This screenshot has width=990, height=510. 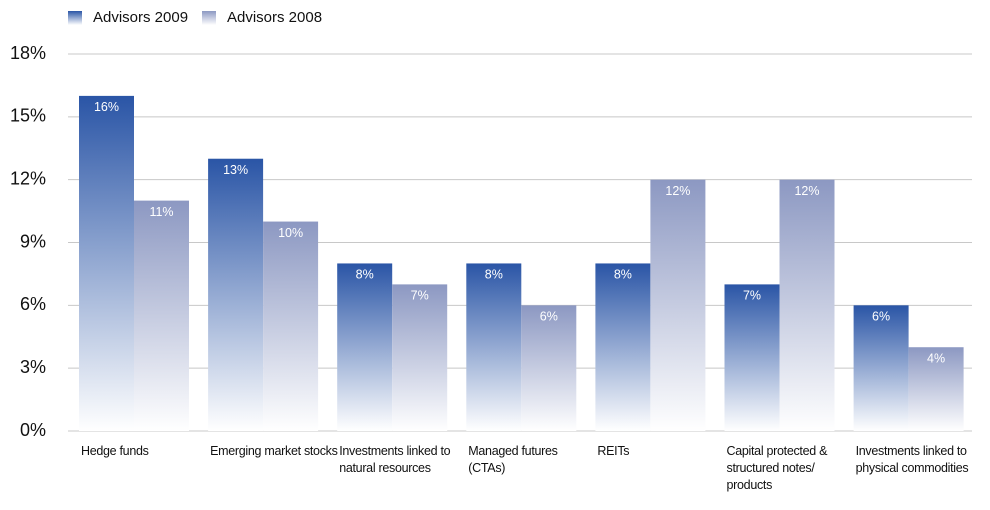 What do you see at coordinates (274, 17) in the screenshot?
I see `legend-label: Advisors 2008` at bounding box center [274, 17].